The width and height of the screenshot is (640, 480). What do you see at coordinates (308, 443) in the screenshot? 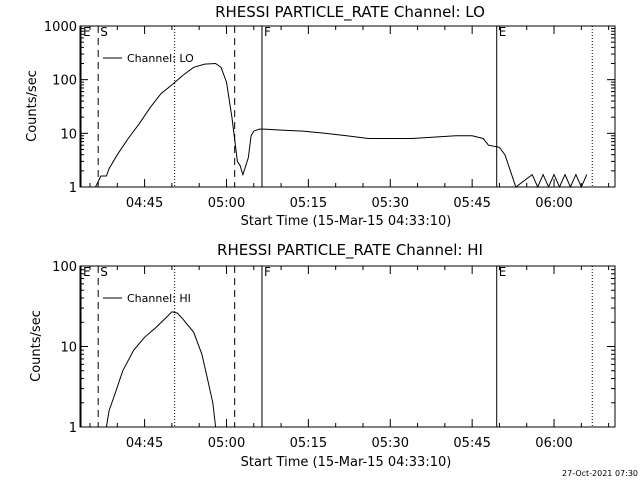
I see `hi-x-tick-label: 05:15` at bounding box center [308, 443].